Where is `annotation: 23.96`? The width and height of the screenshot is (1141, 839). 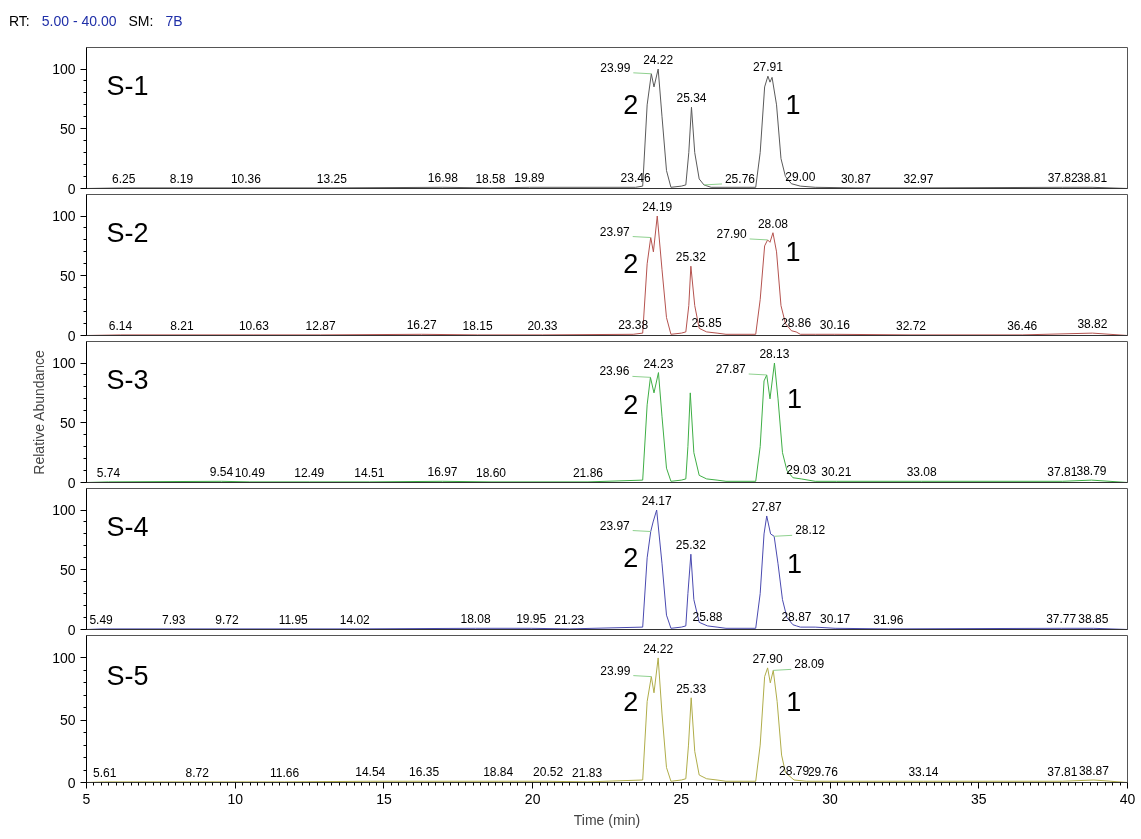 annotation: 23.96 is located at coordinates (614, 371).